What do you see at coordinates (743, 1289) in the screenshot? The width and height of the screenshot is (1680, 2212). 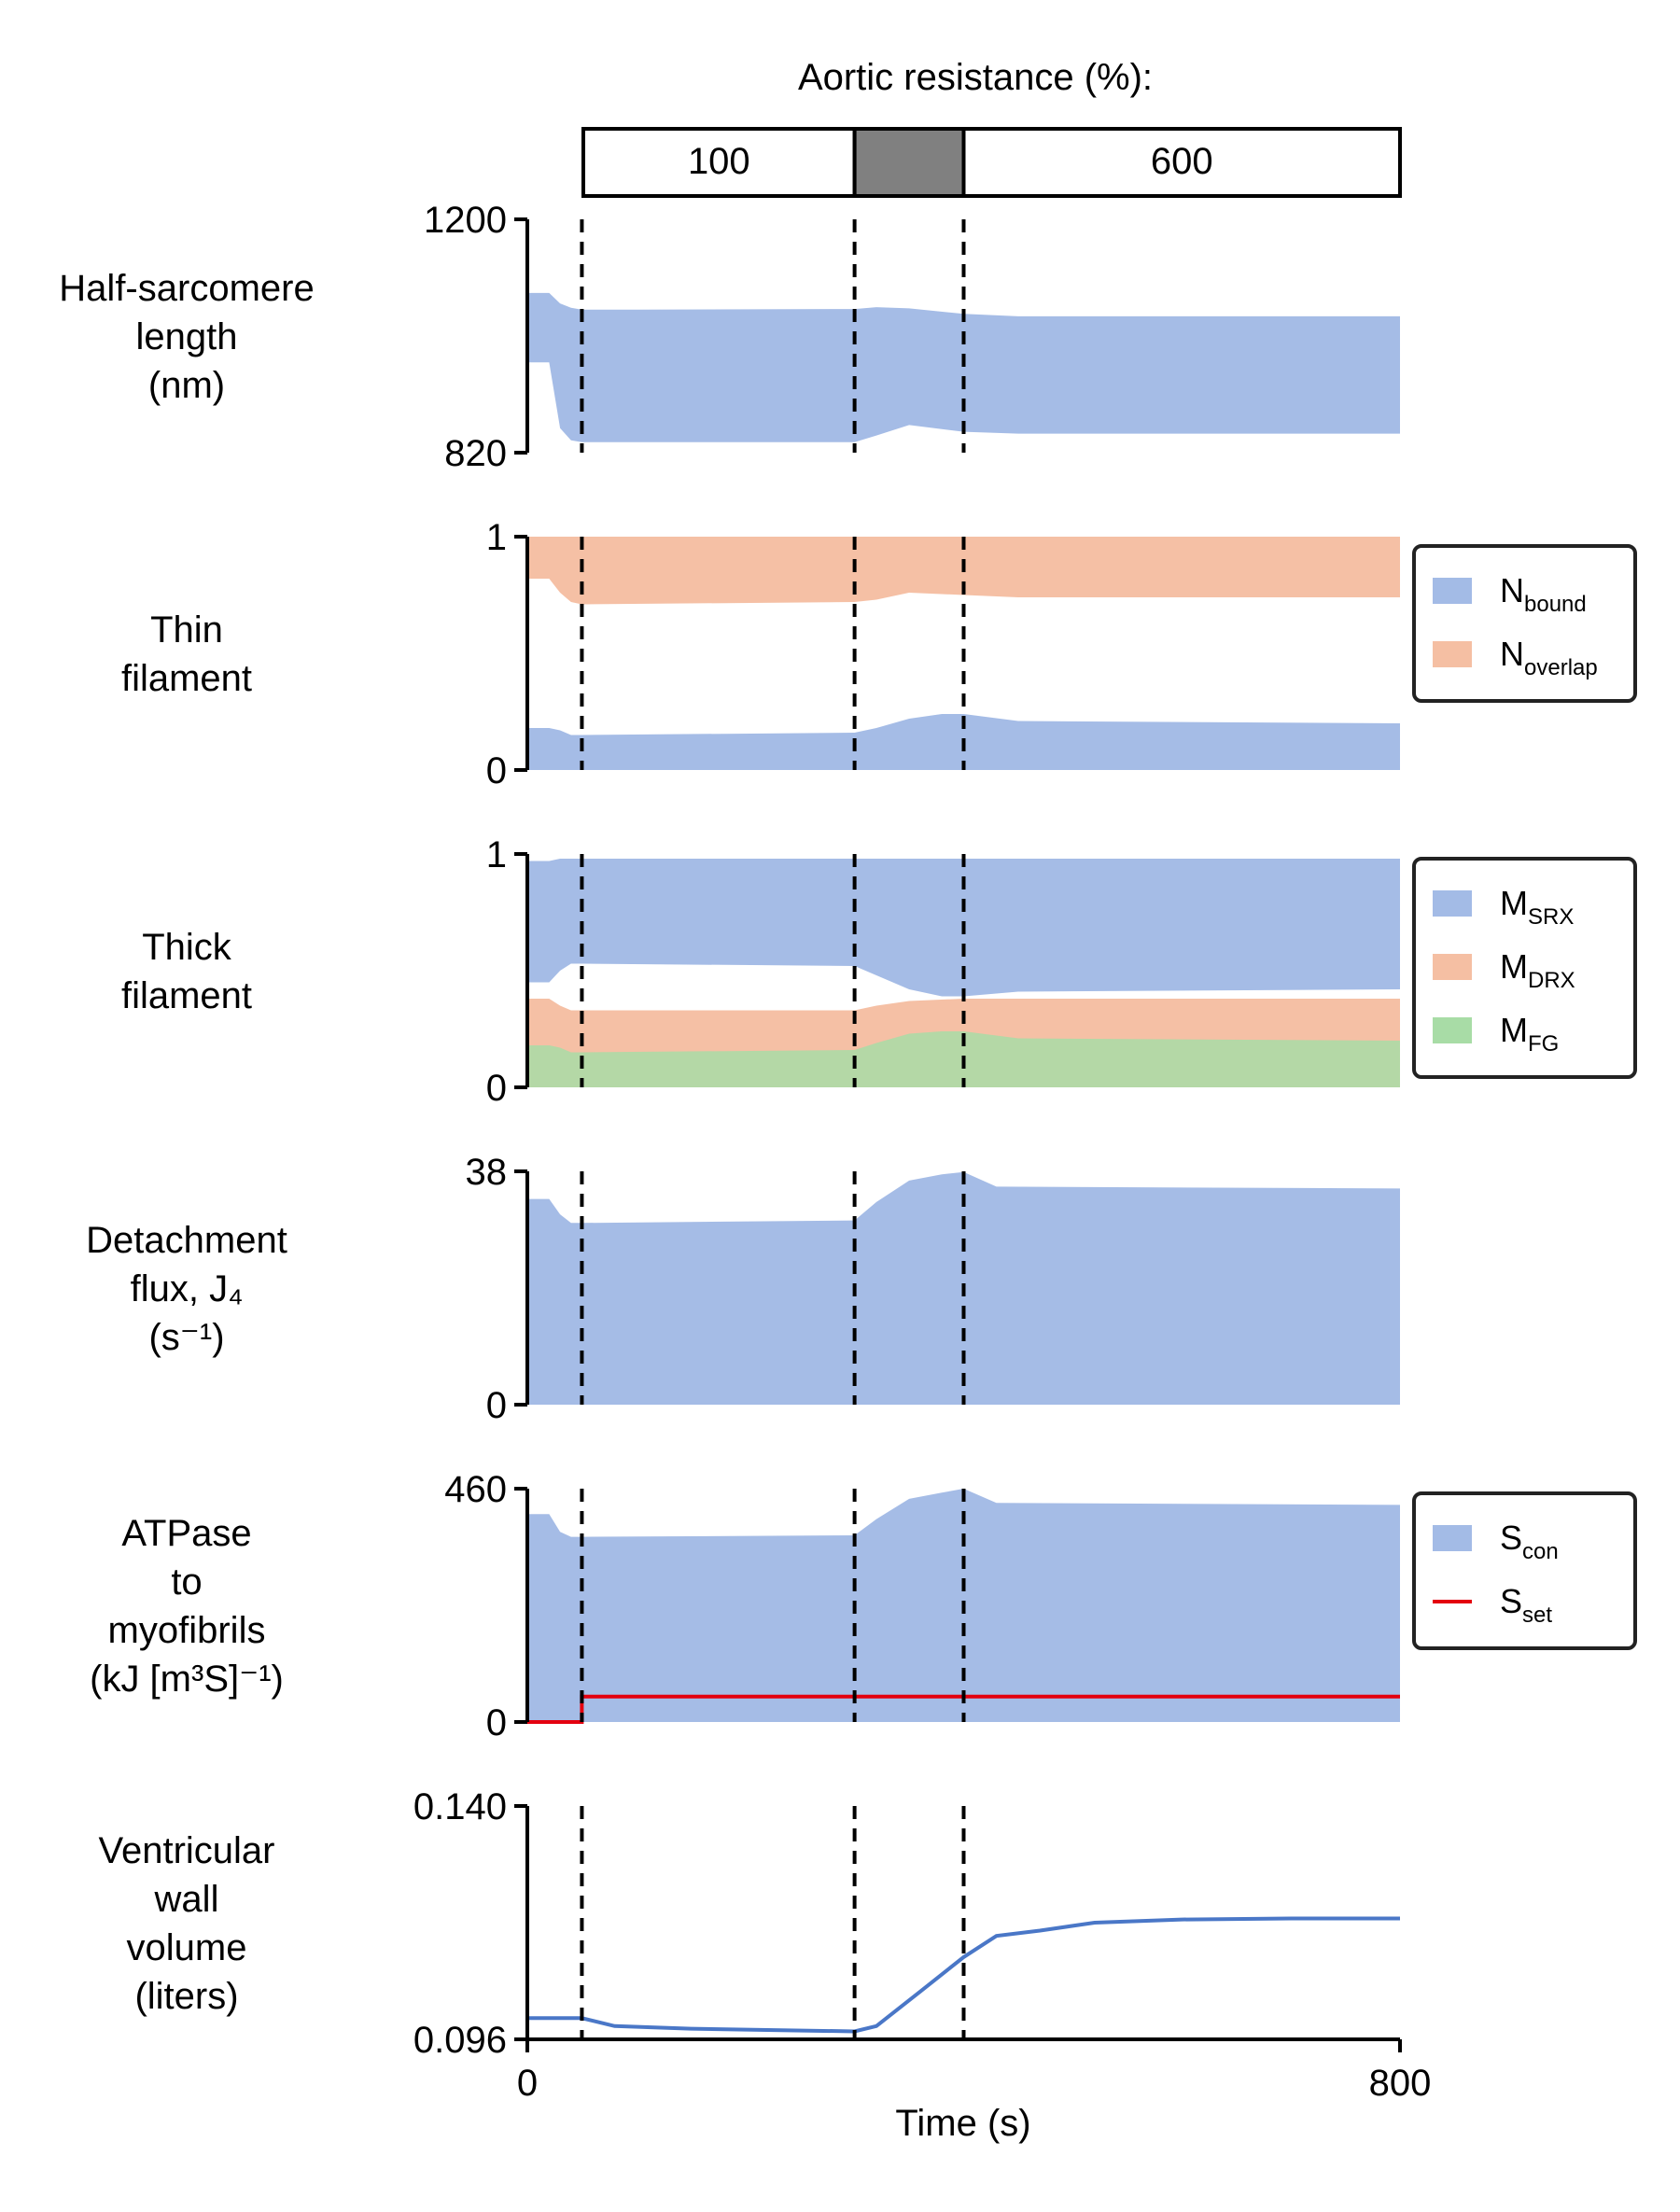 I see `panel-4: 38 0 Detachment flux, J₄ (s⁻¹)` at bounding box center [743, 1289].